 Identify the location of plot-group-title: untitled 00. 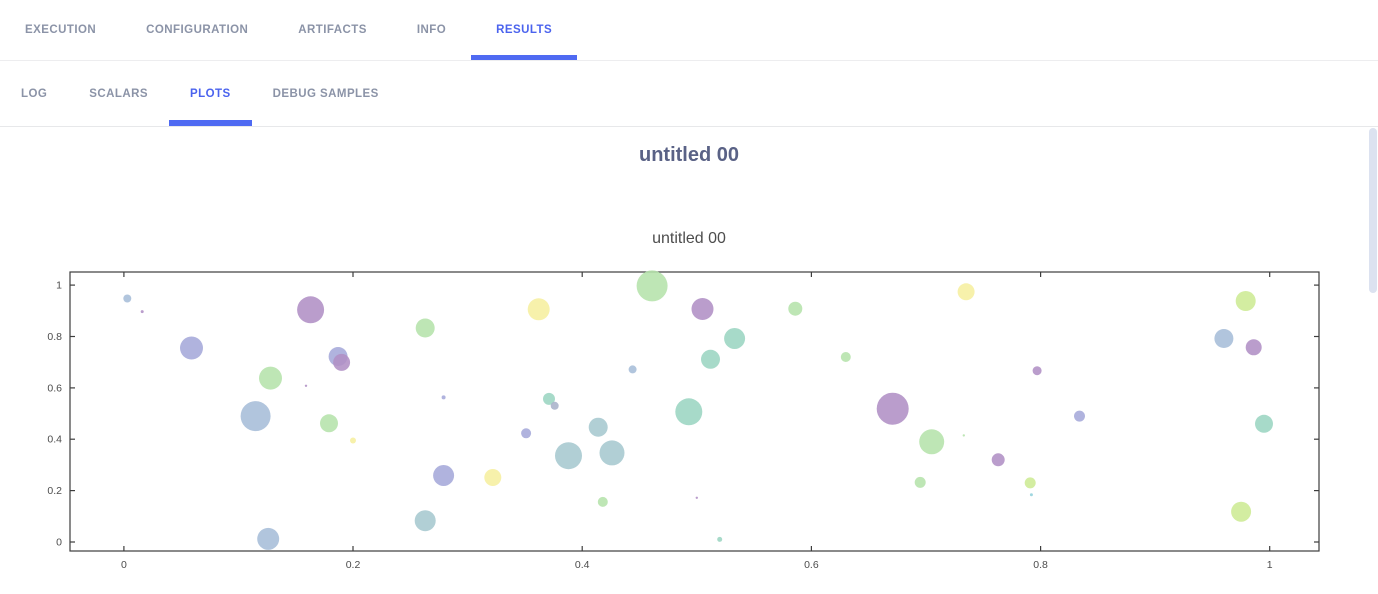
(688, 155).